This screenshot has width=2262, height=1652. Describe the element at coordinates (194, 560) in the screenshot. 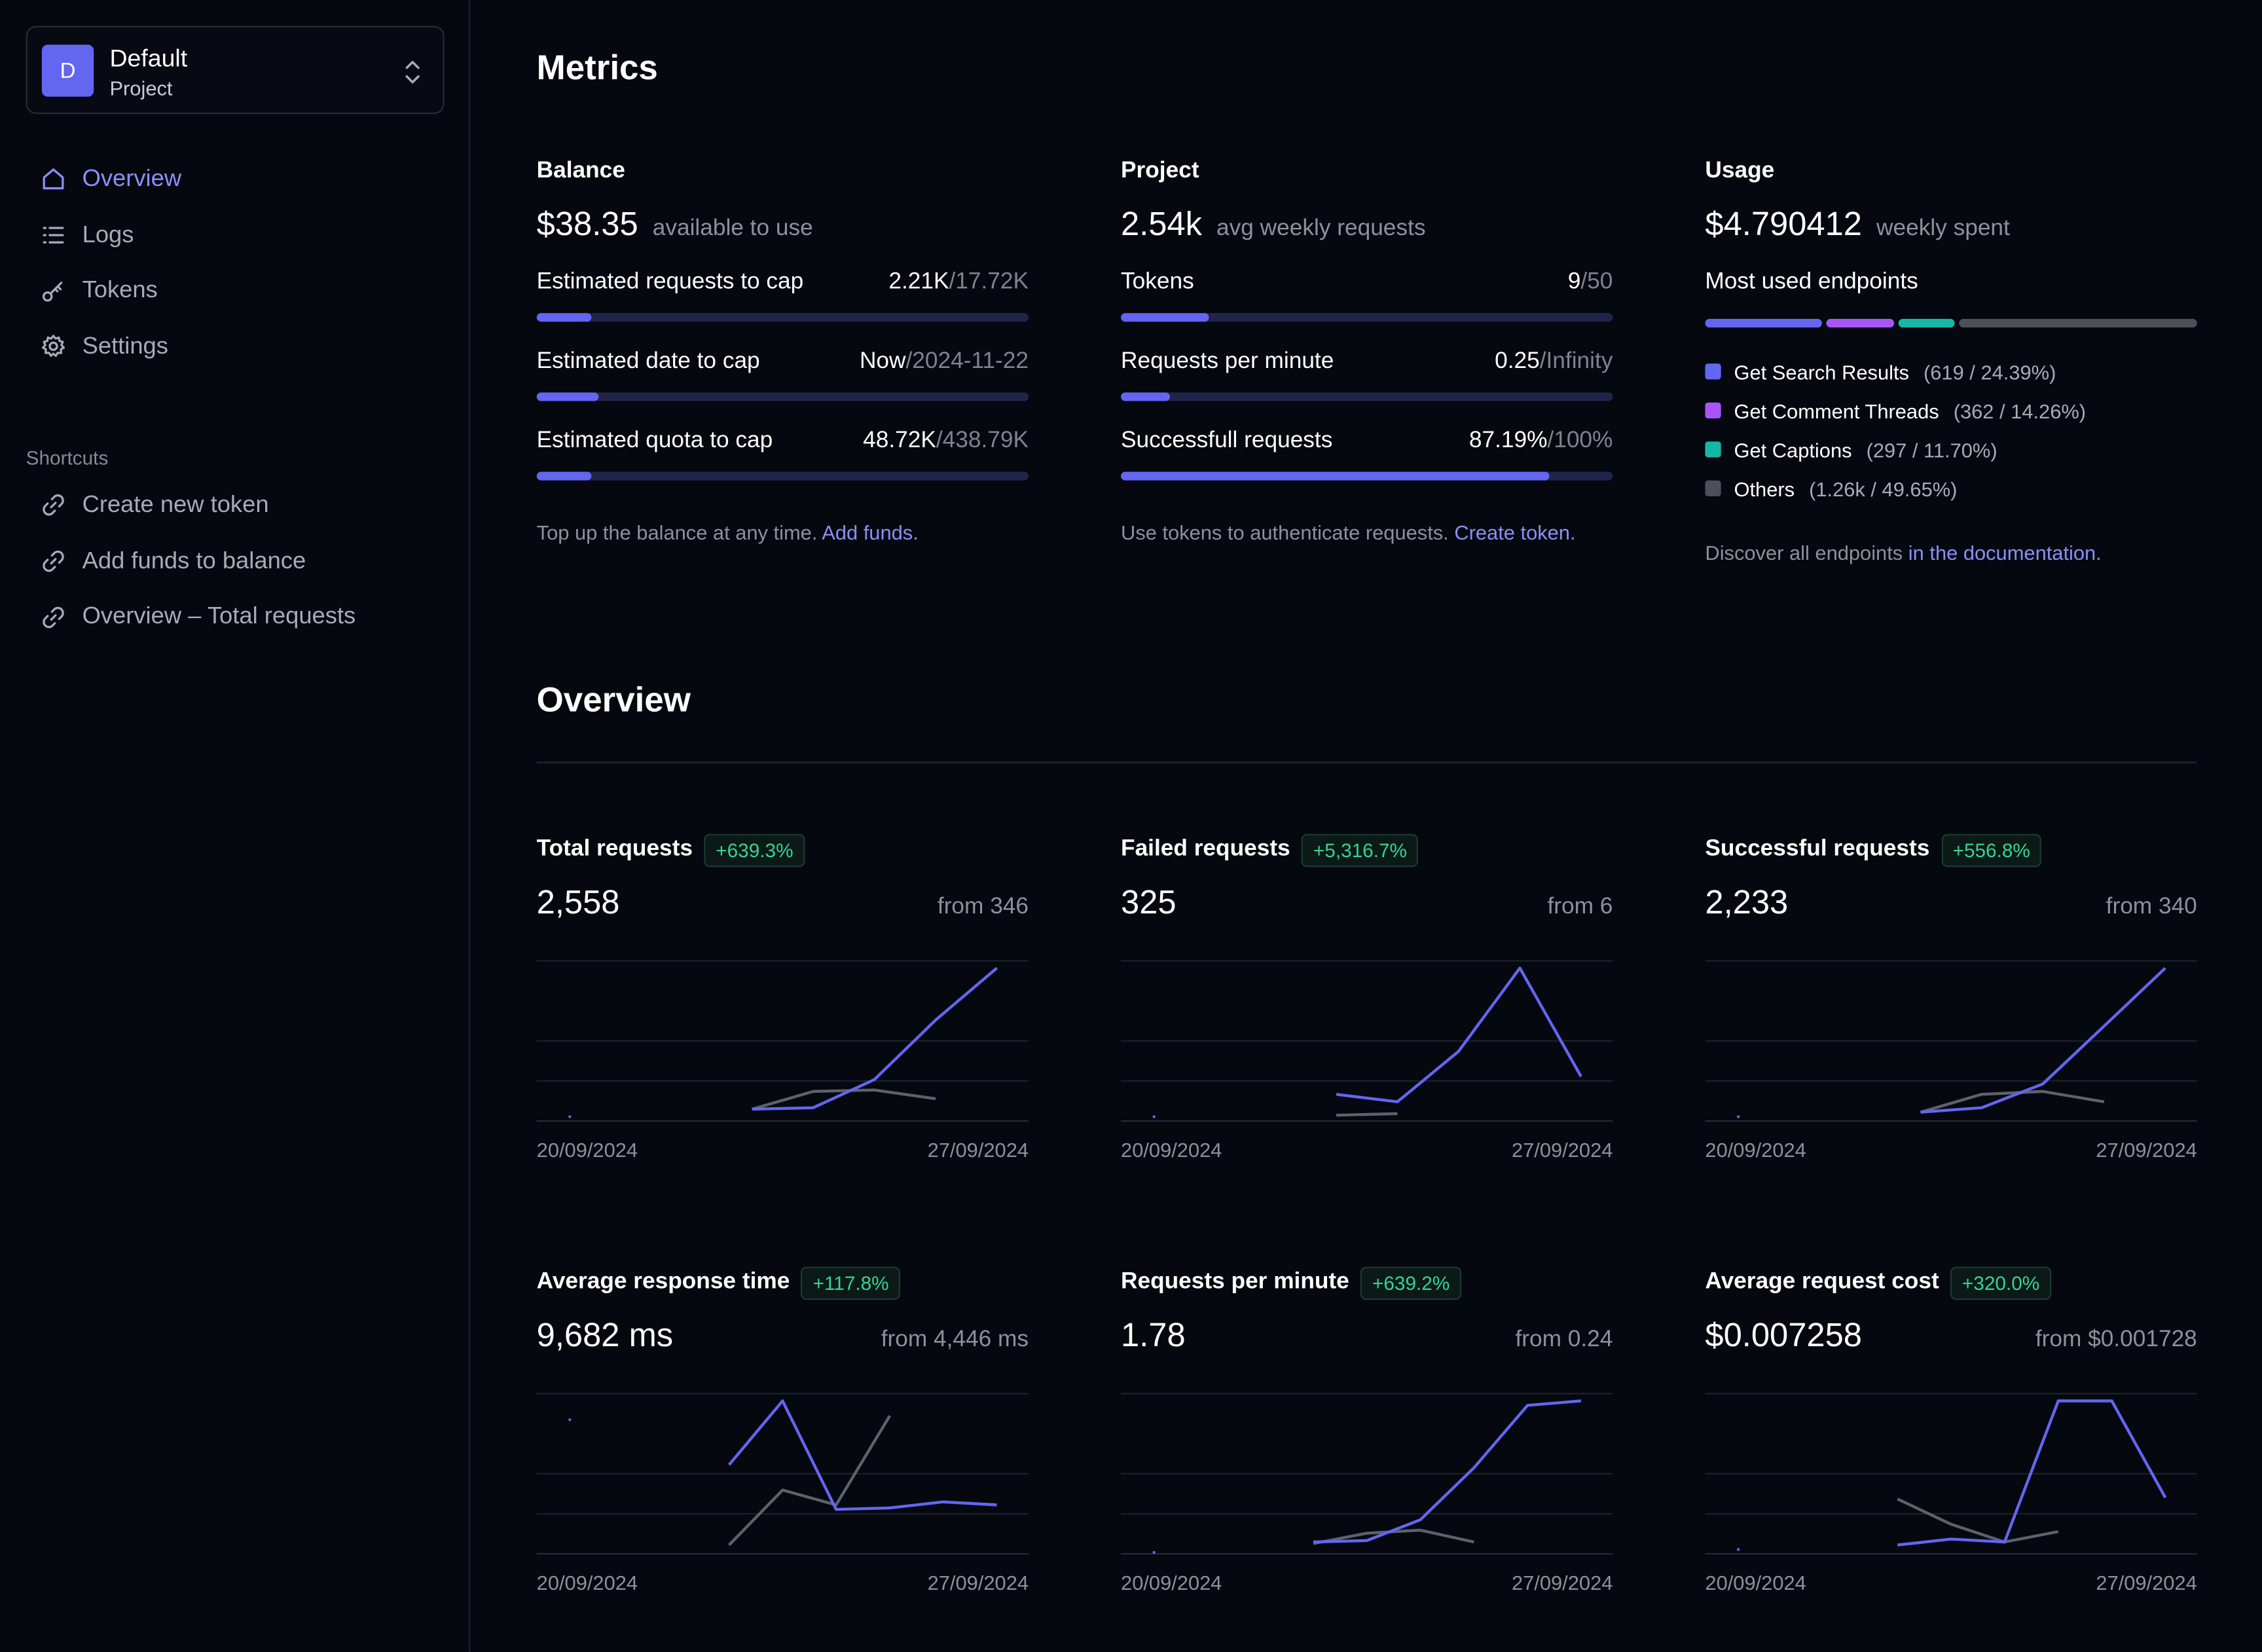

I see `shortcut-label: Add funds to balance` at that location.